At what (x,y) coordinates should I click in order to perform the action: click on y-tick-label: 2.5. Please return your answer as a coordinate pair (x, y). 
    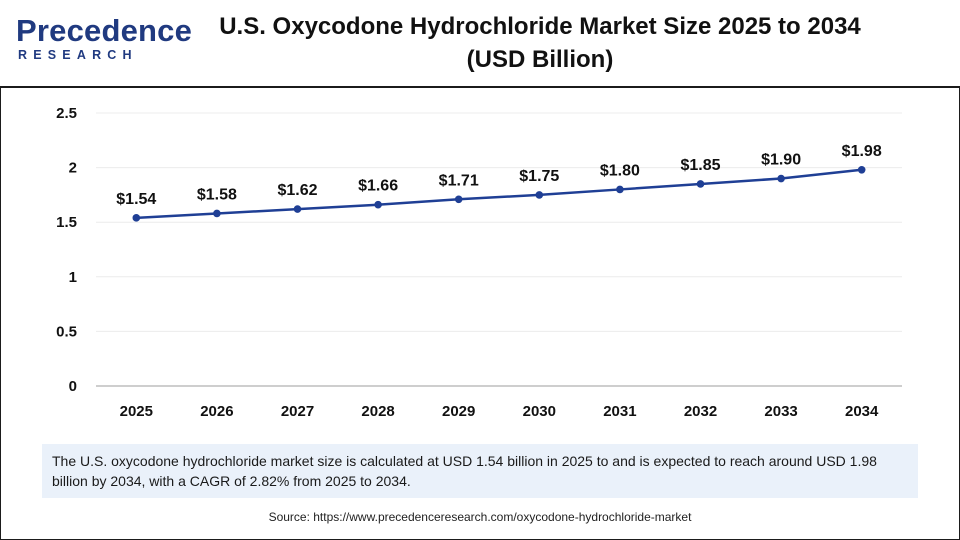
    Looking at the image, I should click on (66, 113).